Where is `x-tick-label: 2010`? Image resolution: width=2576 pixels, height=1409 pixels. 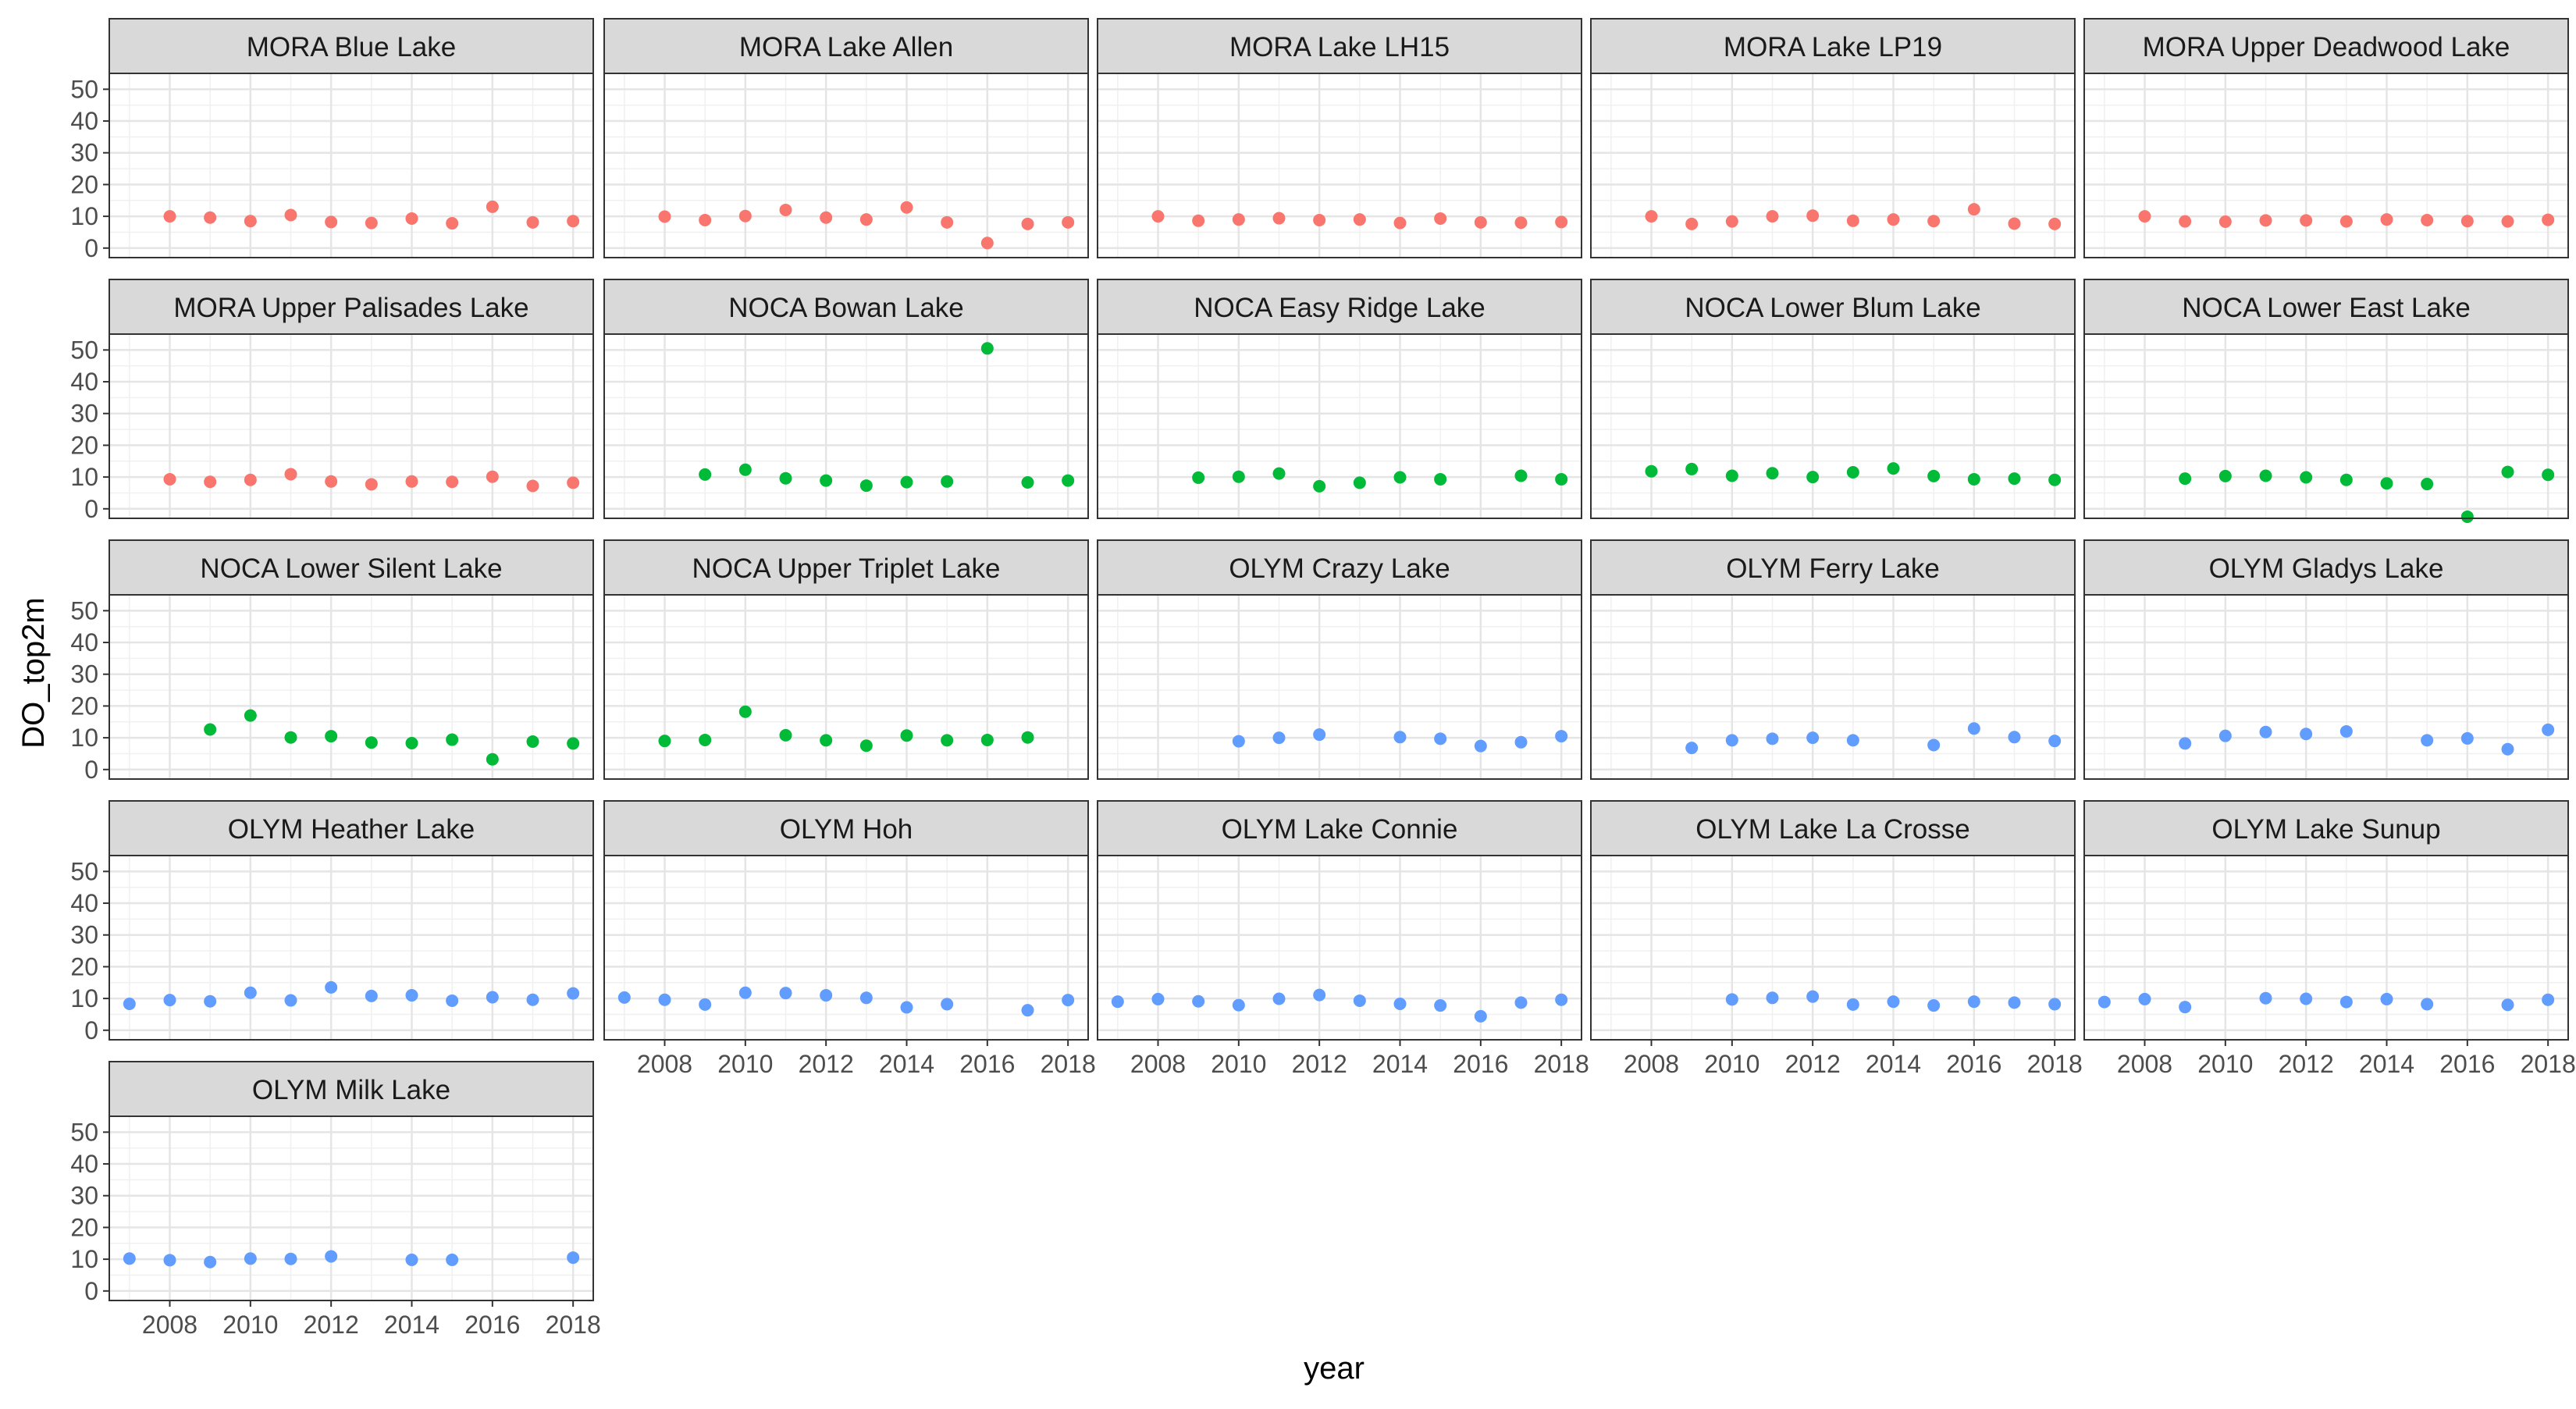 x-tick-label: 2010 is located at coordinates (250, 1325).